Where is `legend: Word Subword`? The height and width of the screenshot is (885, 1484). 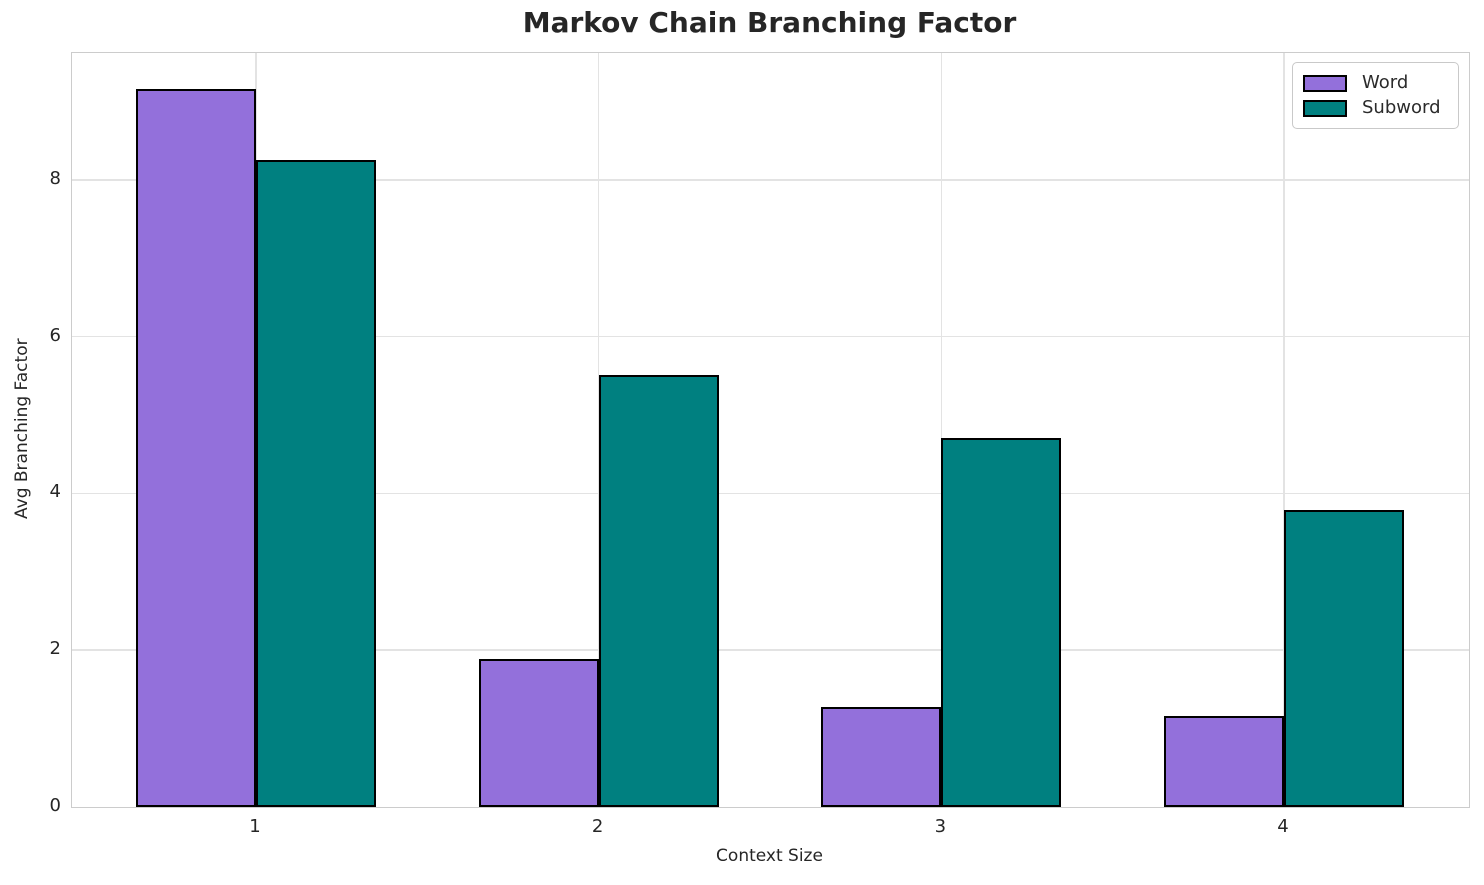
legend: Word Subword is located at coordinates (1375, 95).